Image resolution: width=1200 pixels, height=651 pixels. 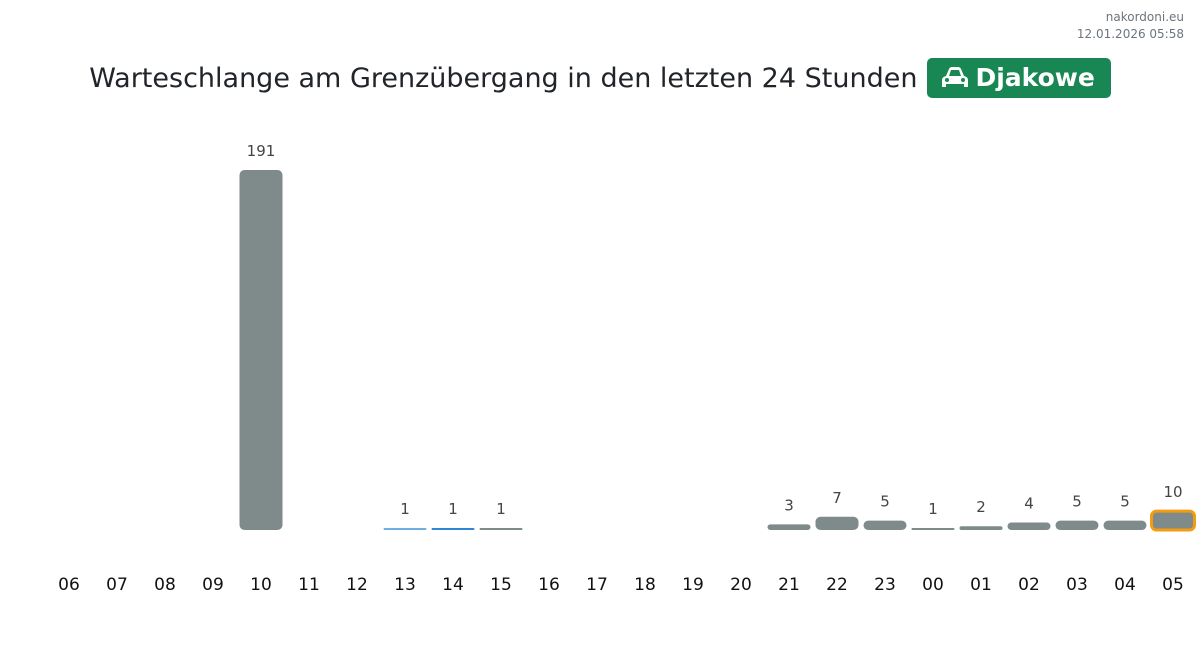 What do you see at coordinates (453, 585) in the screenshot?
I see `x-tick-label: 14` at bounding box center [453, 585].